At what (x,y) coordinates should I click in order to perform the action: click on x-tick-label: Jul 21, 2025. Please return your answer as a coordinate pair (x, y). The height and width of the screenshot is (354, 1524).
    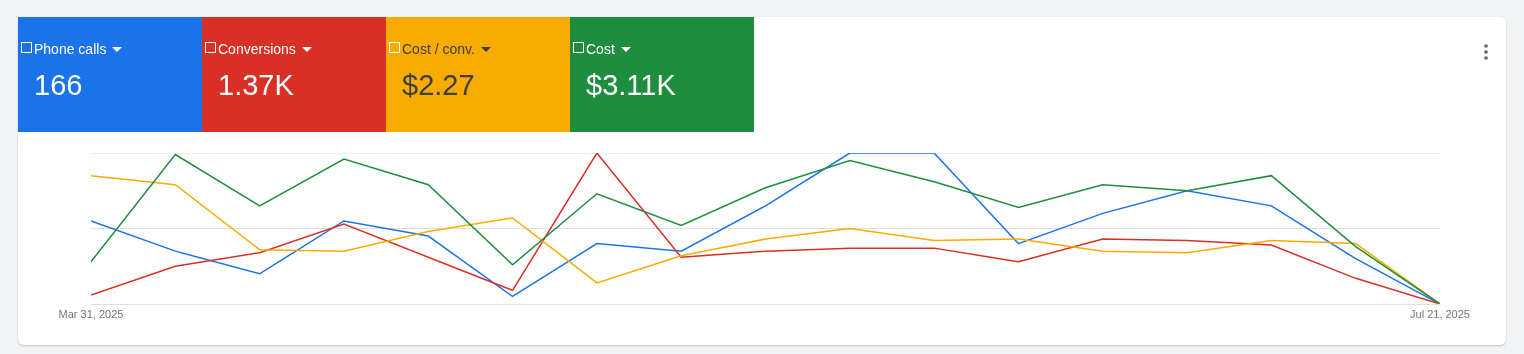
    Looking at the image, I should click on (1440, 314).